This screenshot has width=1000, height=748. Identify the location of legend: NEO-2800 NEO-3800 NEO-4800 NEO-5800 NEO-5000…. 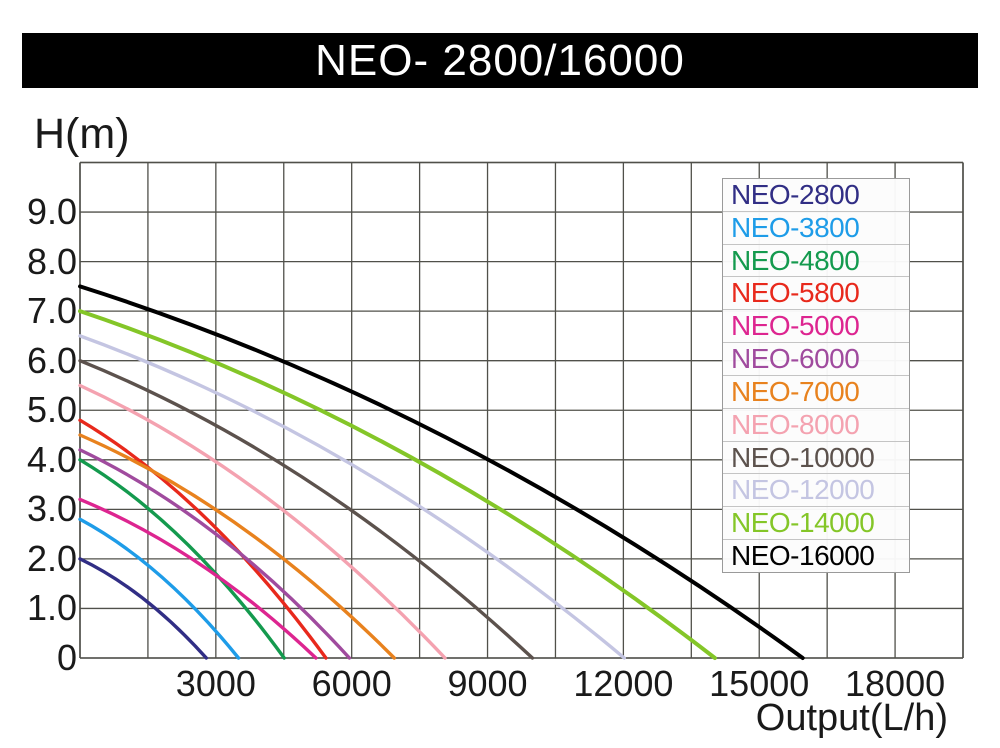
(816, 375).